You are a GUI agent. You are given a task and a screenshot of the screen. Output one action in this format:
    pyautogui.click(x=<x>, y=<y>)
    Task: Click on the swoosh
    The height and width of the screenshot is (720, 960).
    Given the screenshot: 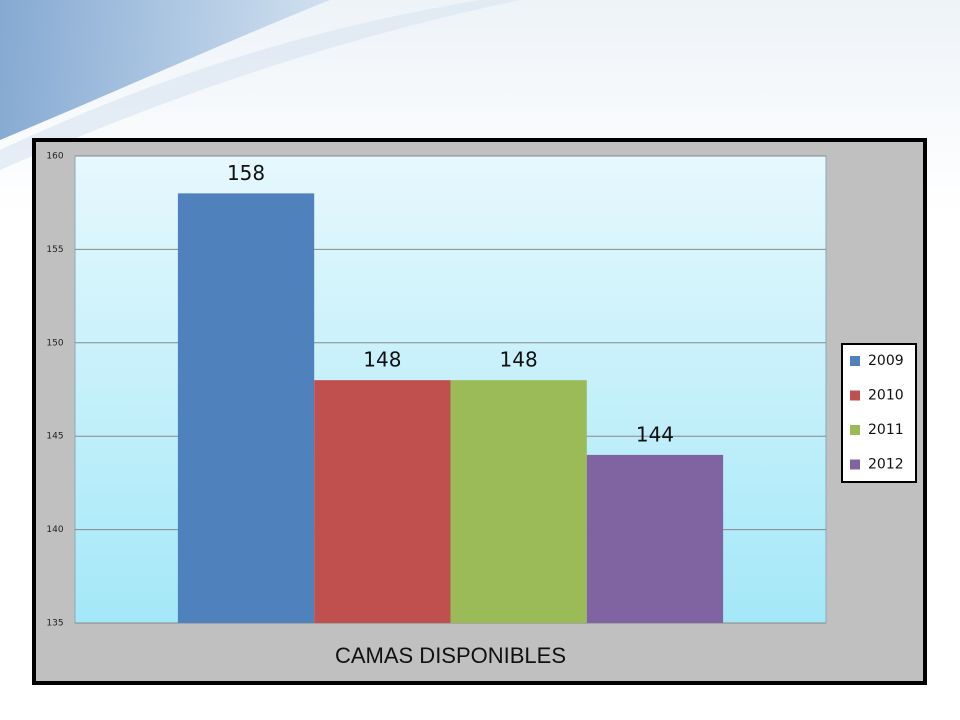 What is the action you would take?
    pyautogui.click(x=165, y=70)
    